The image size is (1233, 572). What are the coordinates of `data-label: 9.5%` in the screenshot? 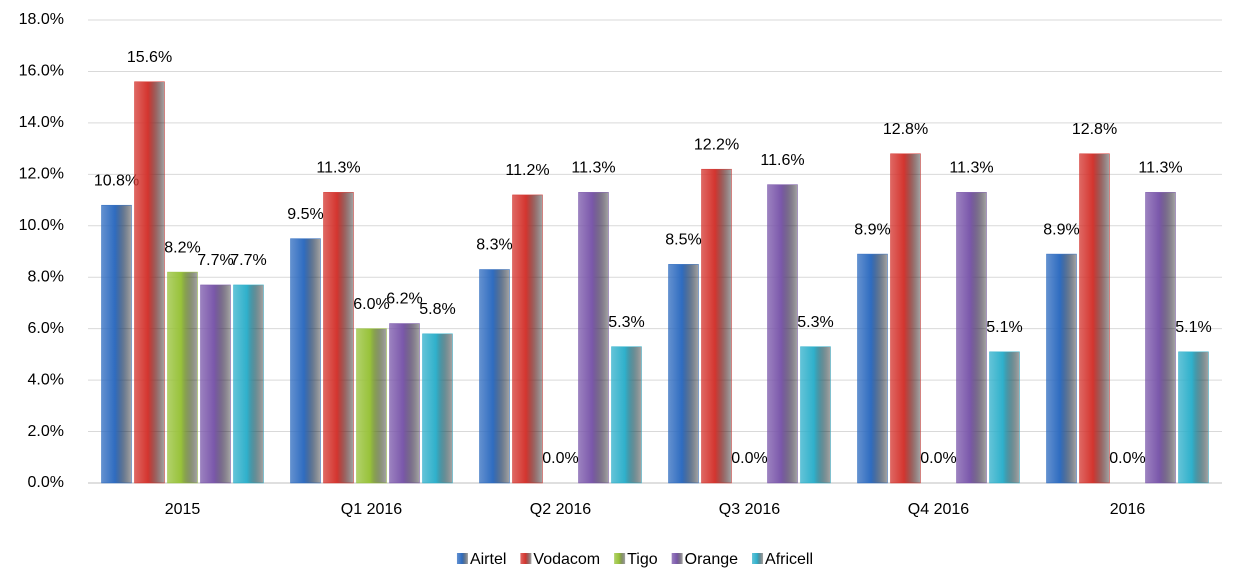 It's located at (305, 214).